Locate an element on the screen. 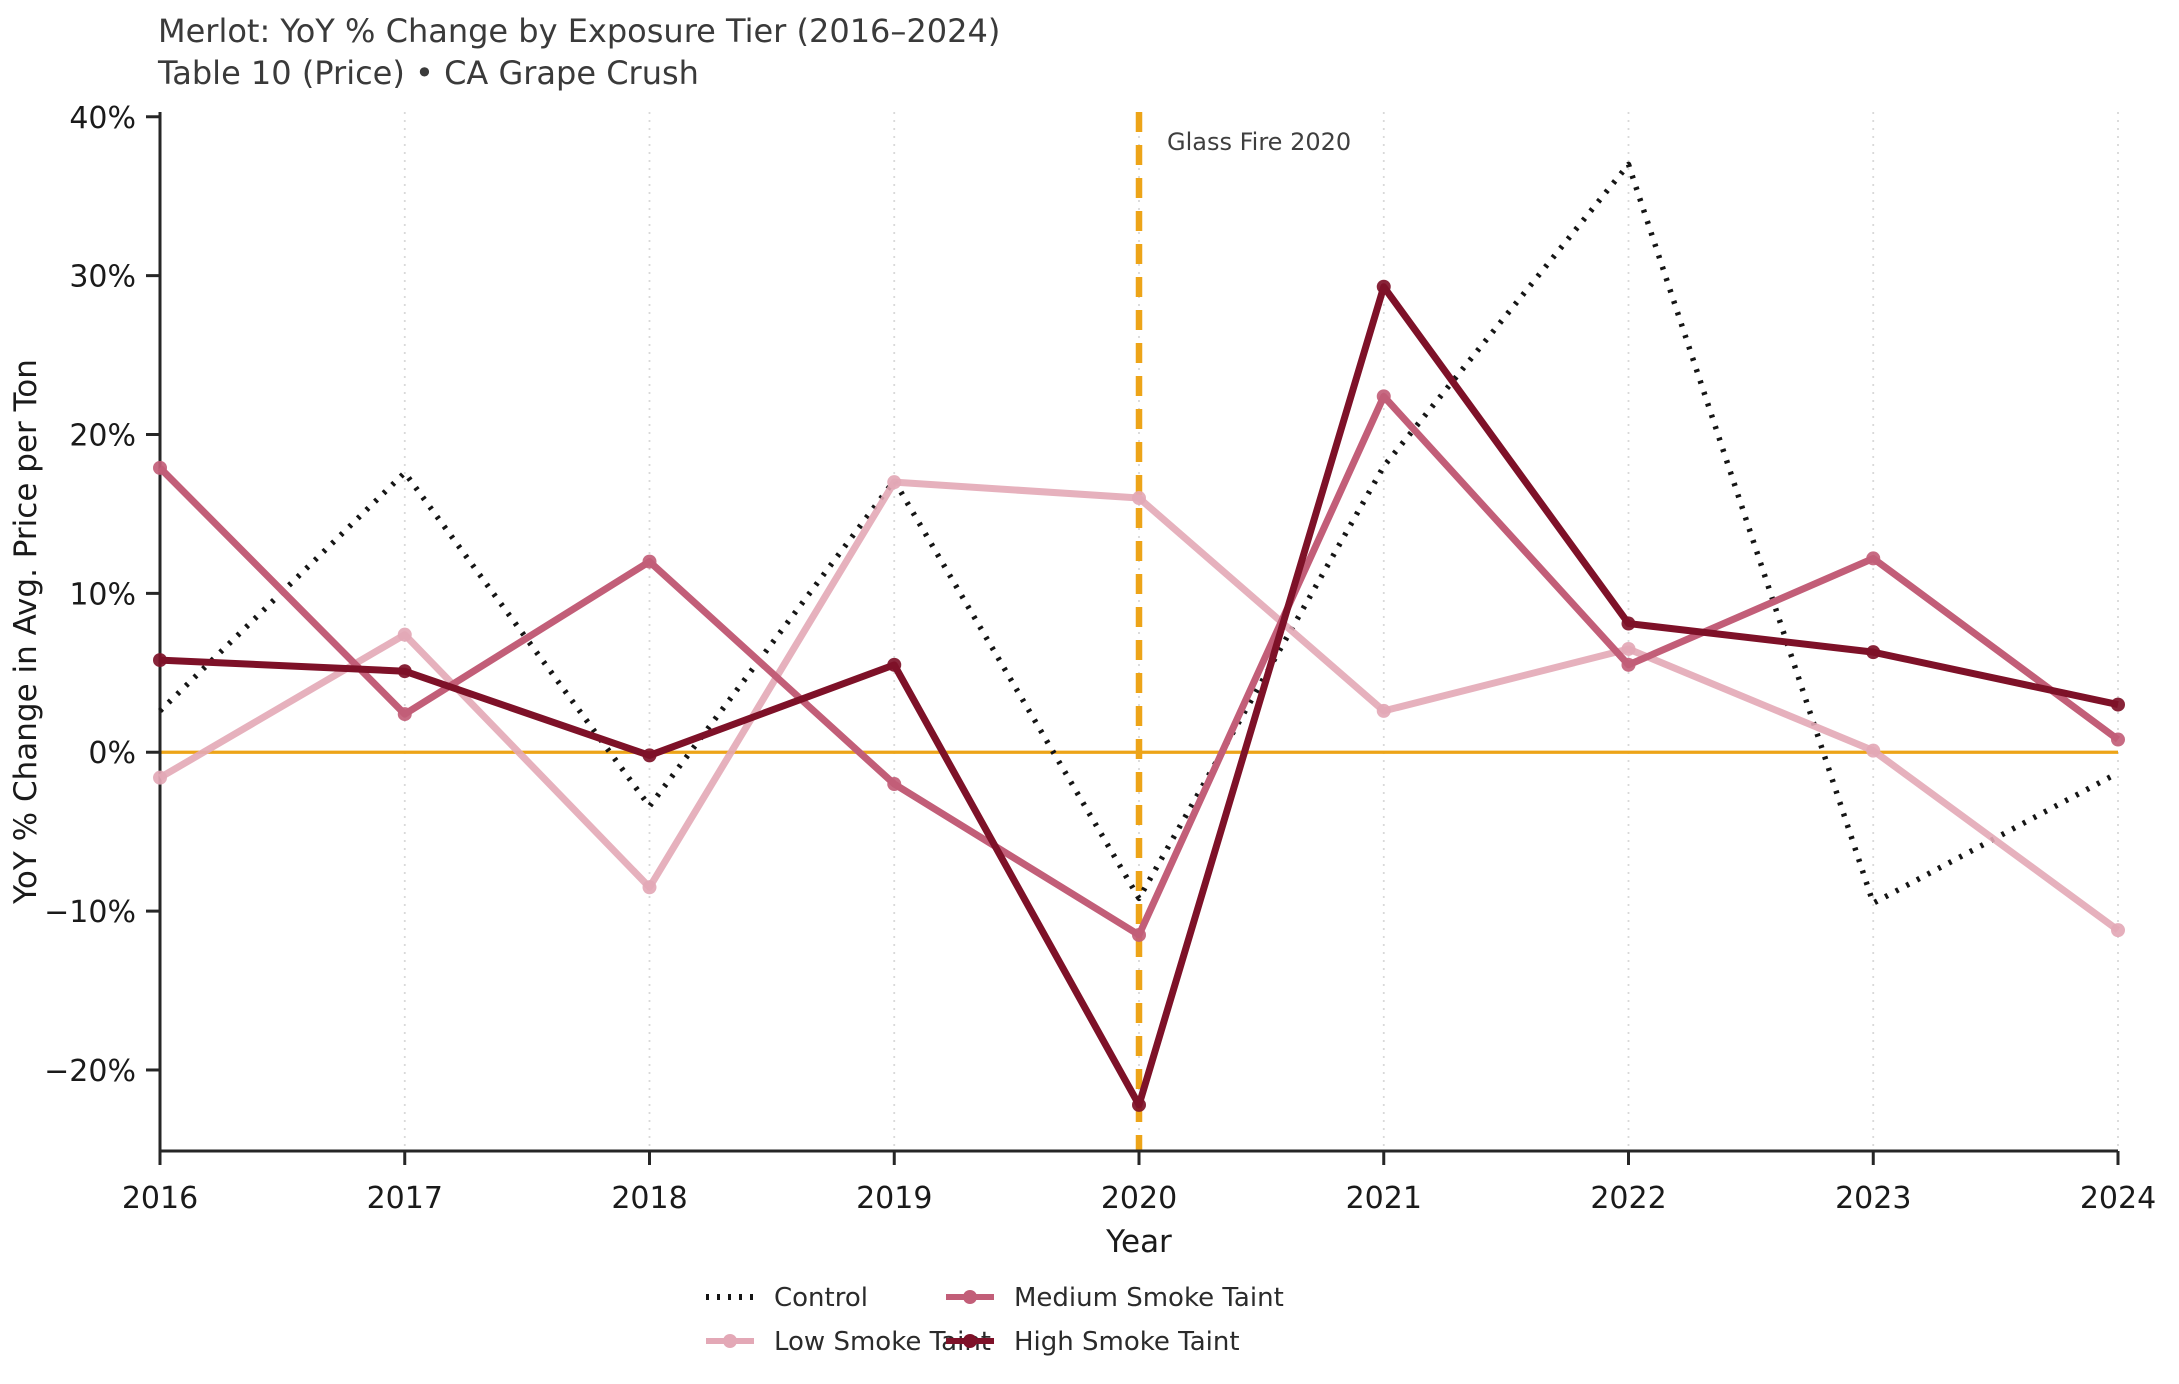  legend-label-medium-smoke-taint: Medium Smoke Taint is located at coordinates (1149, 1298).